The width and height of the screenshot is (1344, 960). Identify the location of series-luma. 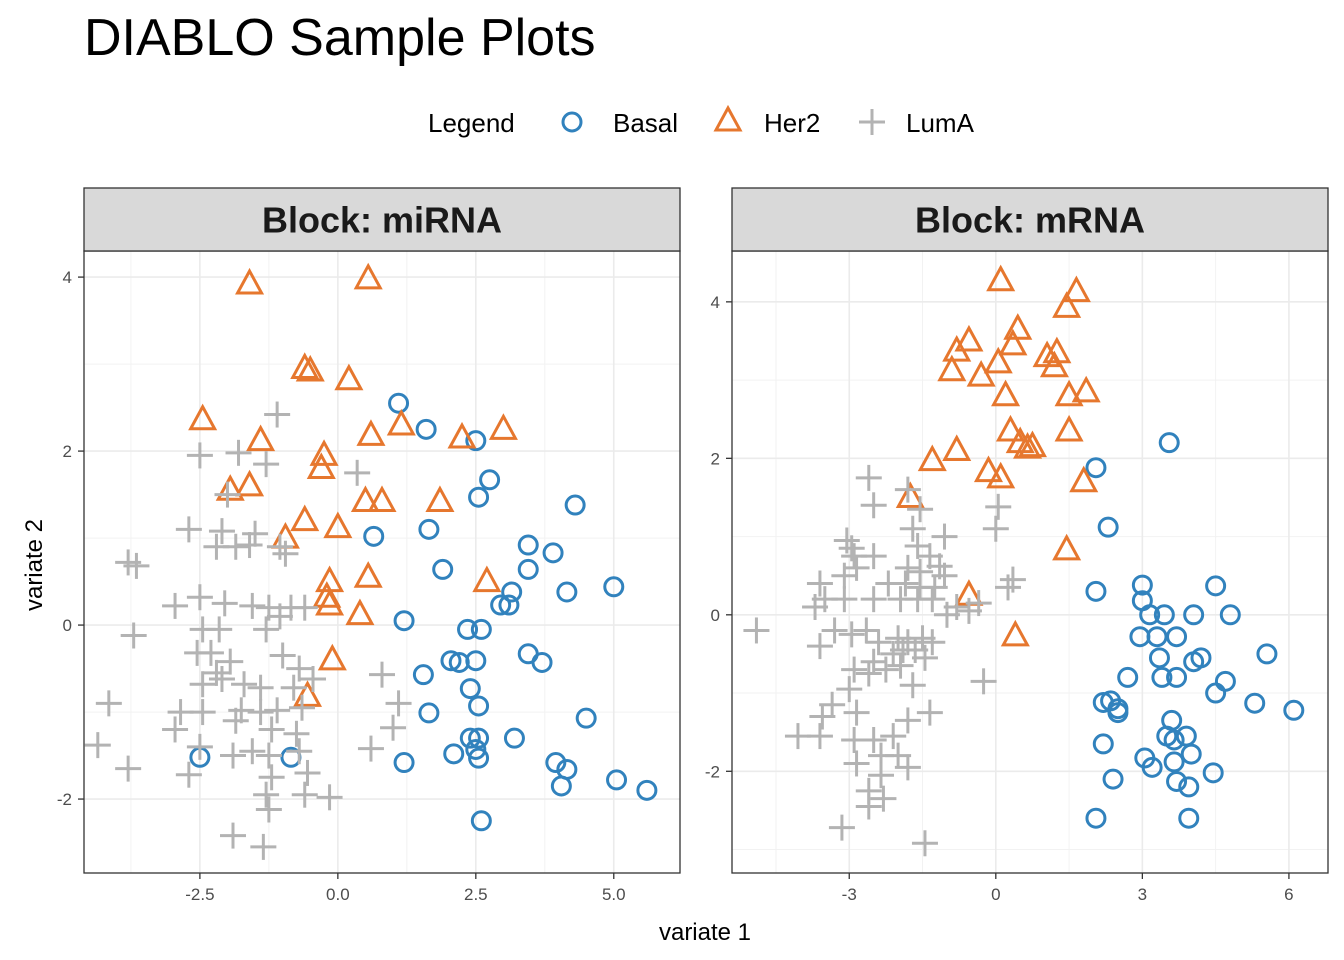
(248, 630).